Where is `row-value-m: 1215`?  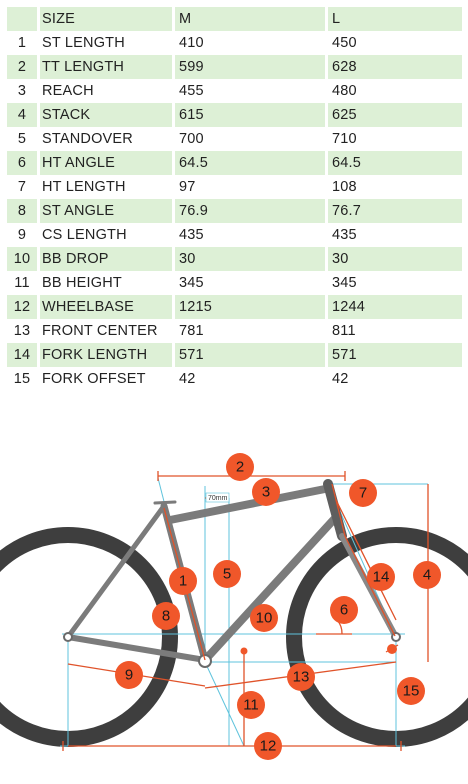 row-value-m: 1215 is located at coordinates (249, 307).